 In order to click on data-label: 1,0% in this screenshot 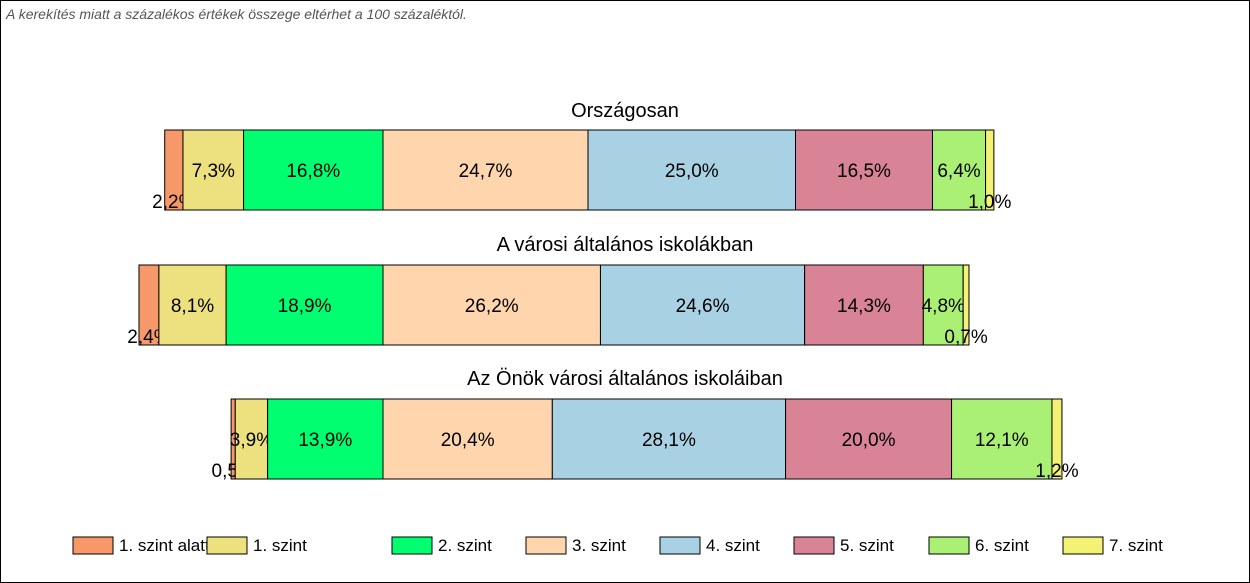, I will do `click(989, 202)`.